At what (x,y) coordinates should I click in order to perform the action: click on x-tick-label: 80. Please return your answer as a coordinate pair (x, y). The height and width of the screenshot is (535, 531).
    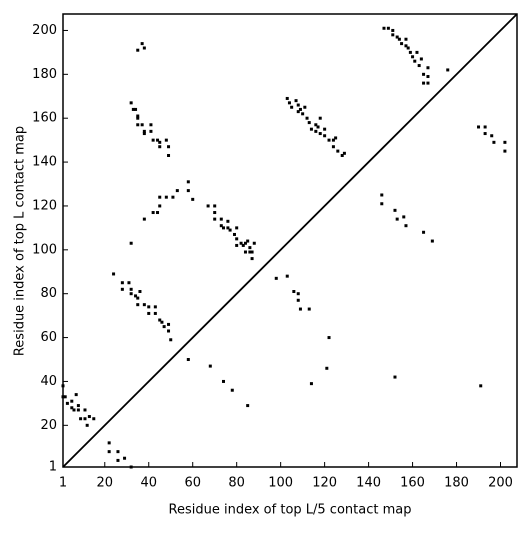
    Looking at the image, I should click on (236, 483).